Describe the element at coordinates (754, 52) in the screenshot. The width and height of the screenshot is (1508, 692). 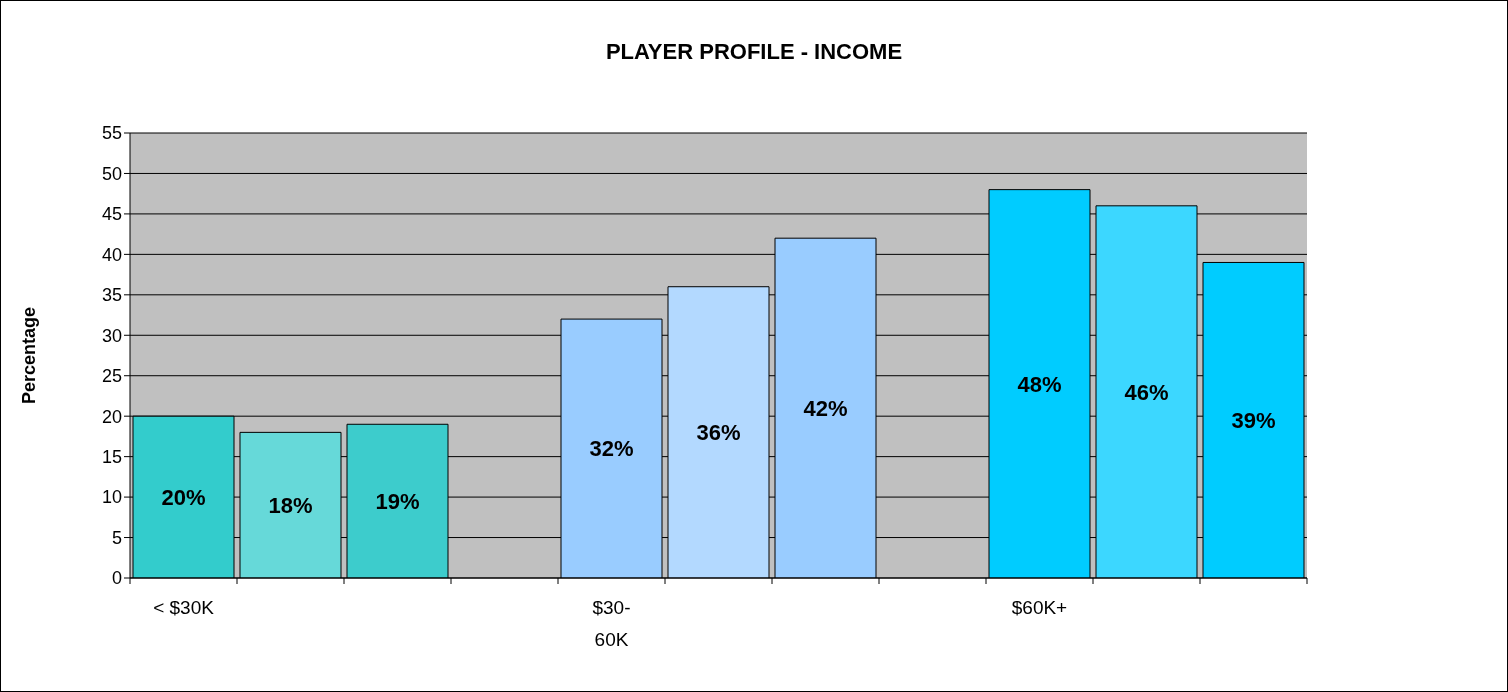
I see `chart-title: PLAYER PROFILE - INCOME` at that location.